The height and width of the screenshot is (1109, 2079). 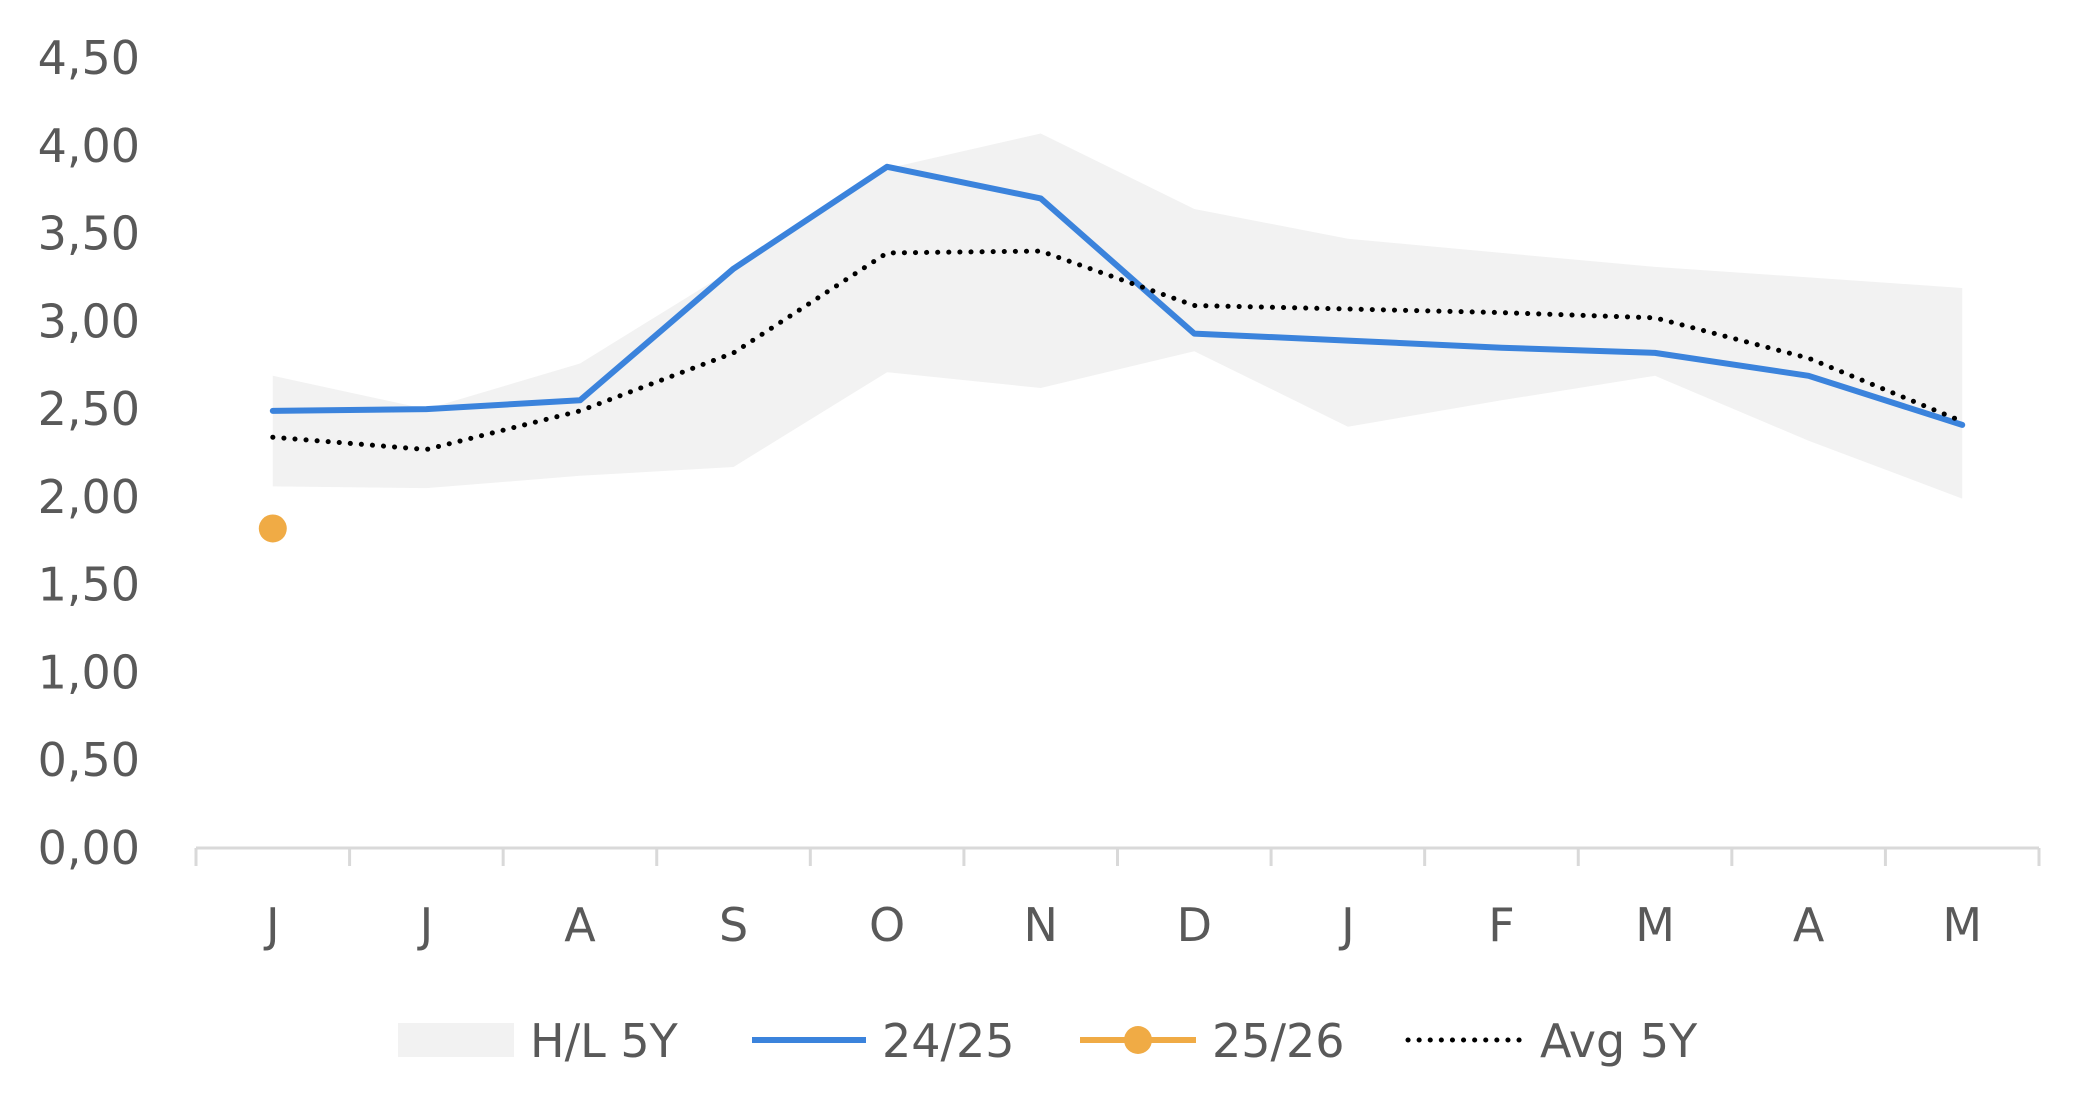 I want to click on y-tick-label: 3,50, so click(x=89, y=234).